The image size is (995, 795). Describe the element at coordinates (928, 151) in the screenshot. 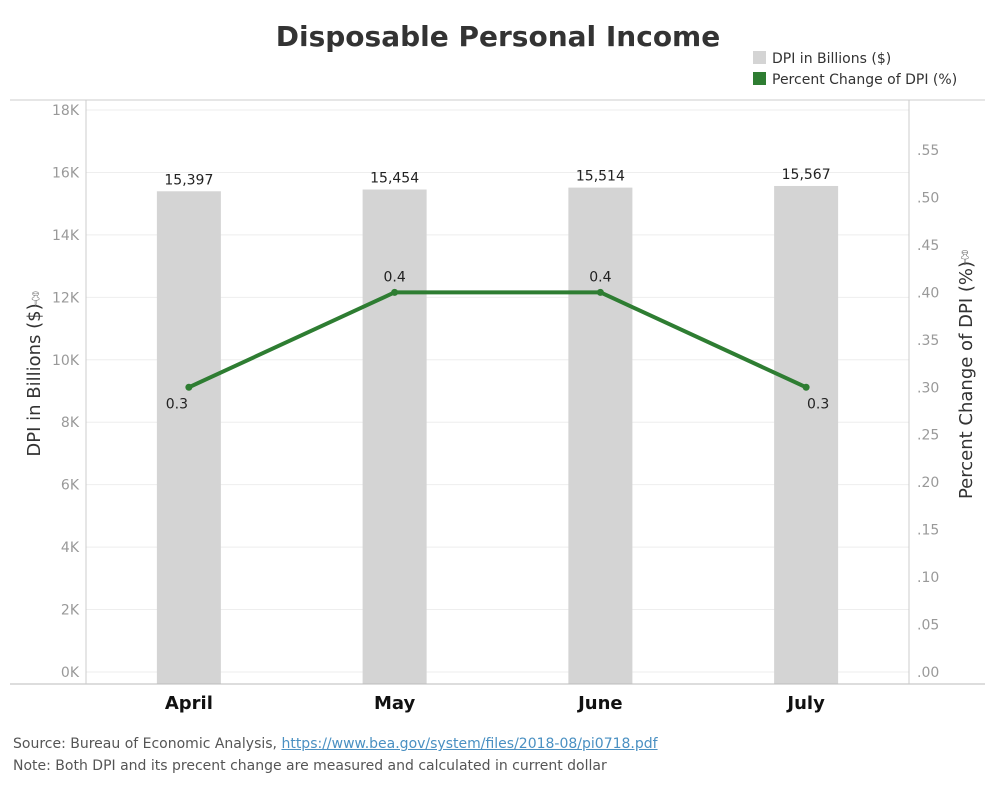

I see `y2-tick-label: .55` at that location.